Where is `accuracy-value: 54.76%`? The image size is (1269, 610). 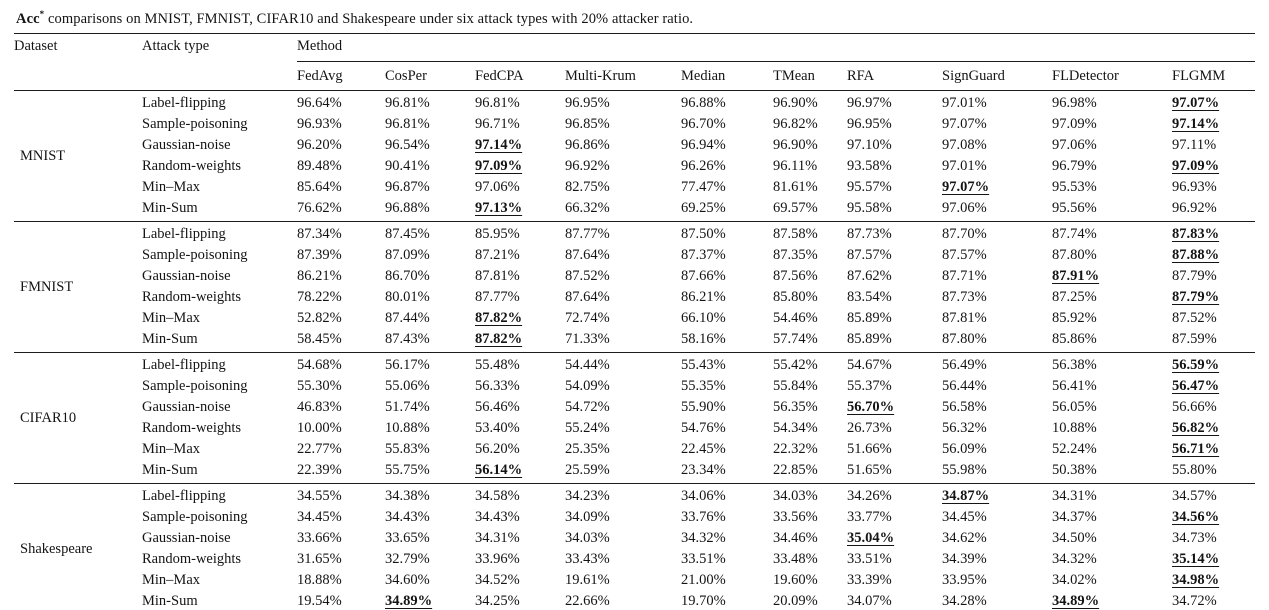 accuracy-value: 54.76% is located at coordinates (703, 427).